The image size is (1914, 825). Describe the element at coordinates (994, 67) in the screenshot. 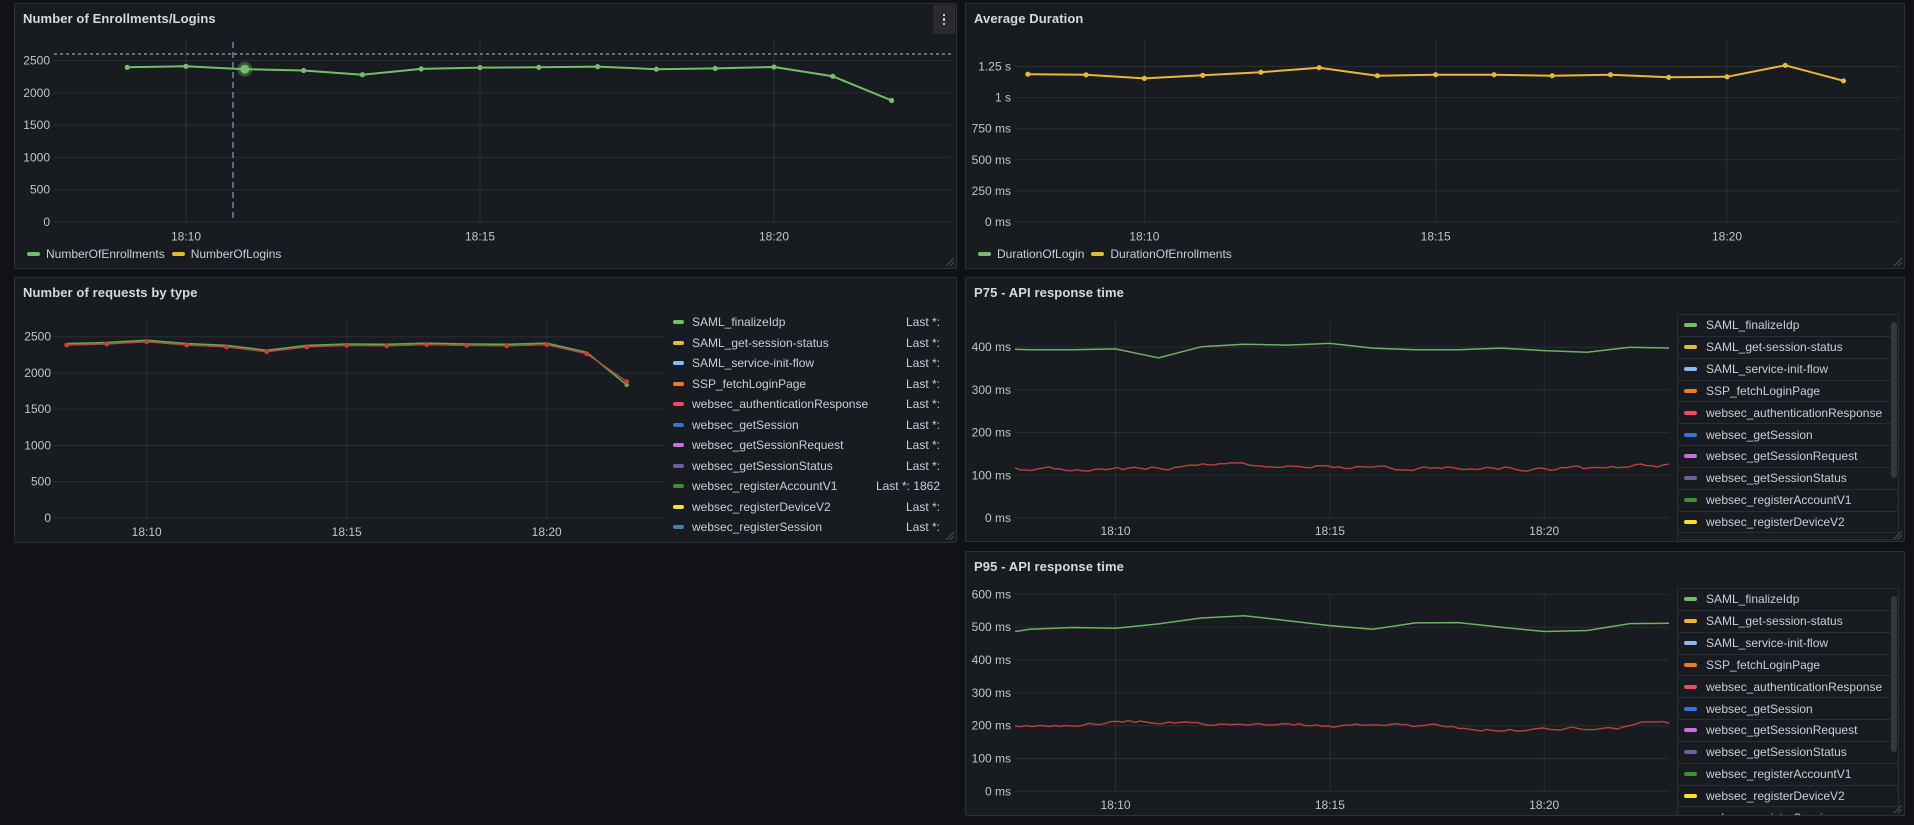

I see `svg-text: 1.25 s` at that location.